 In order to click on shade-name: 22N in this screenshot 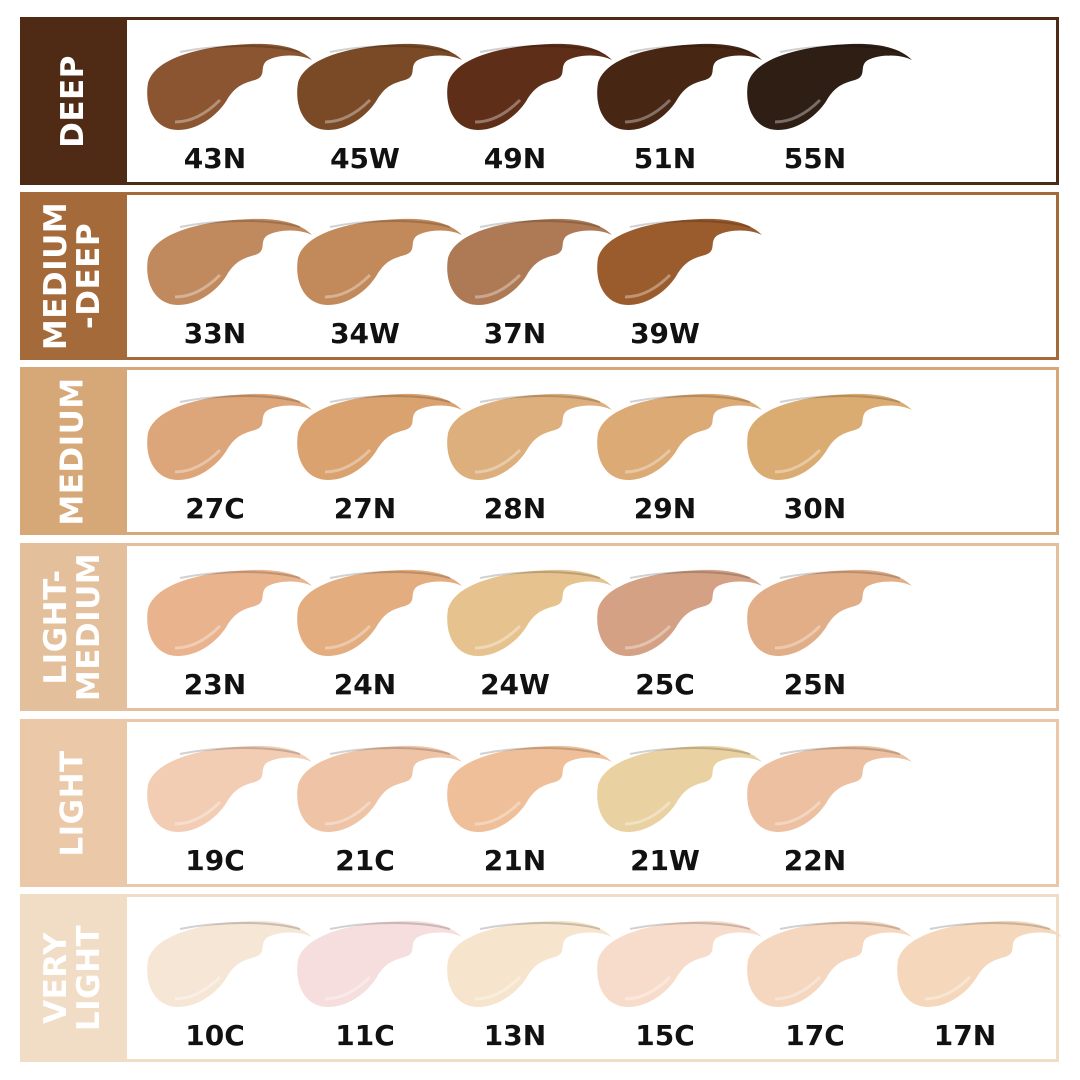, I will do `click(815, 860)`.